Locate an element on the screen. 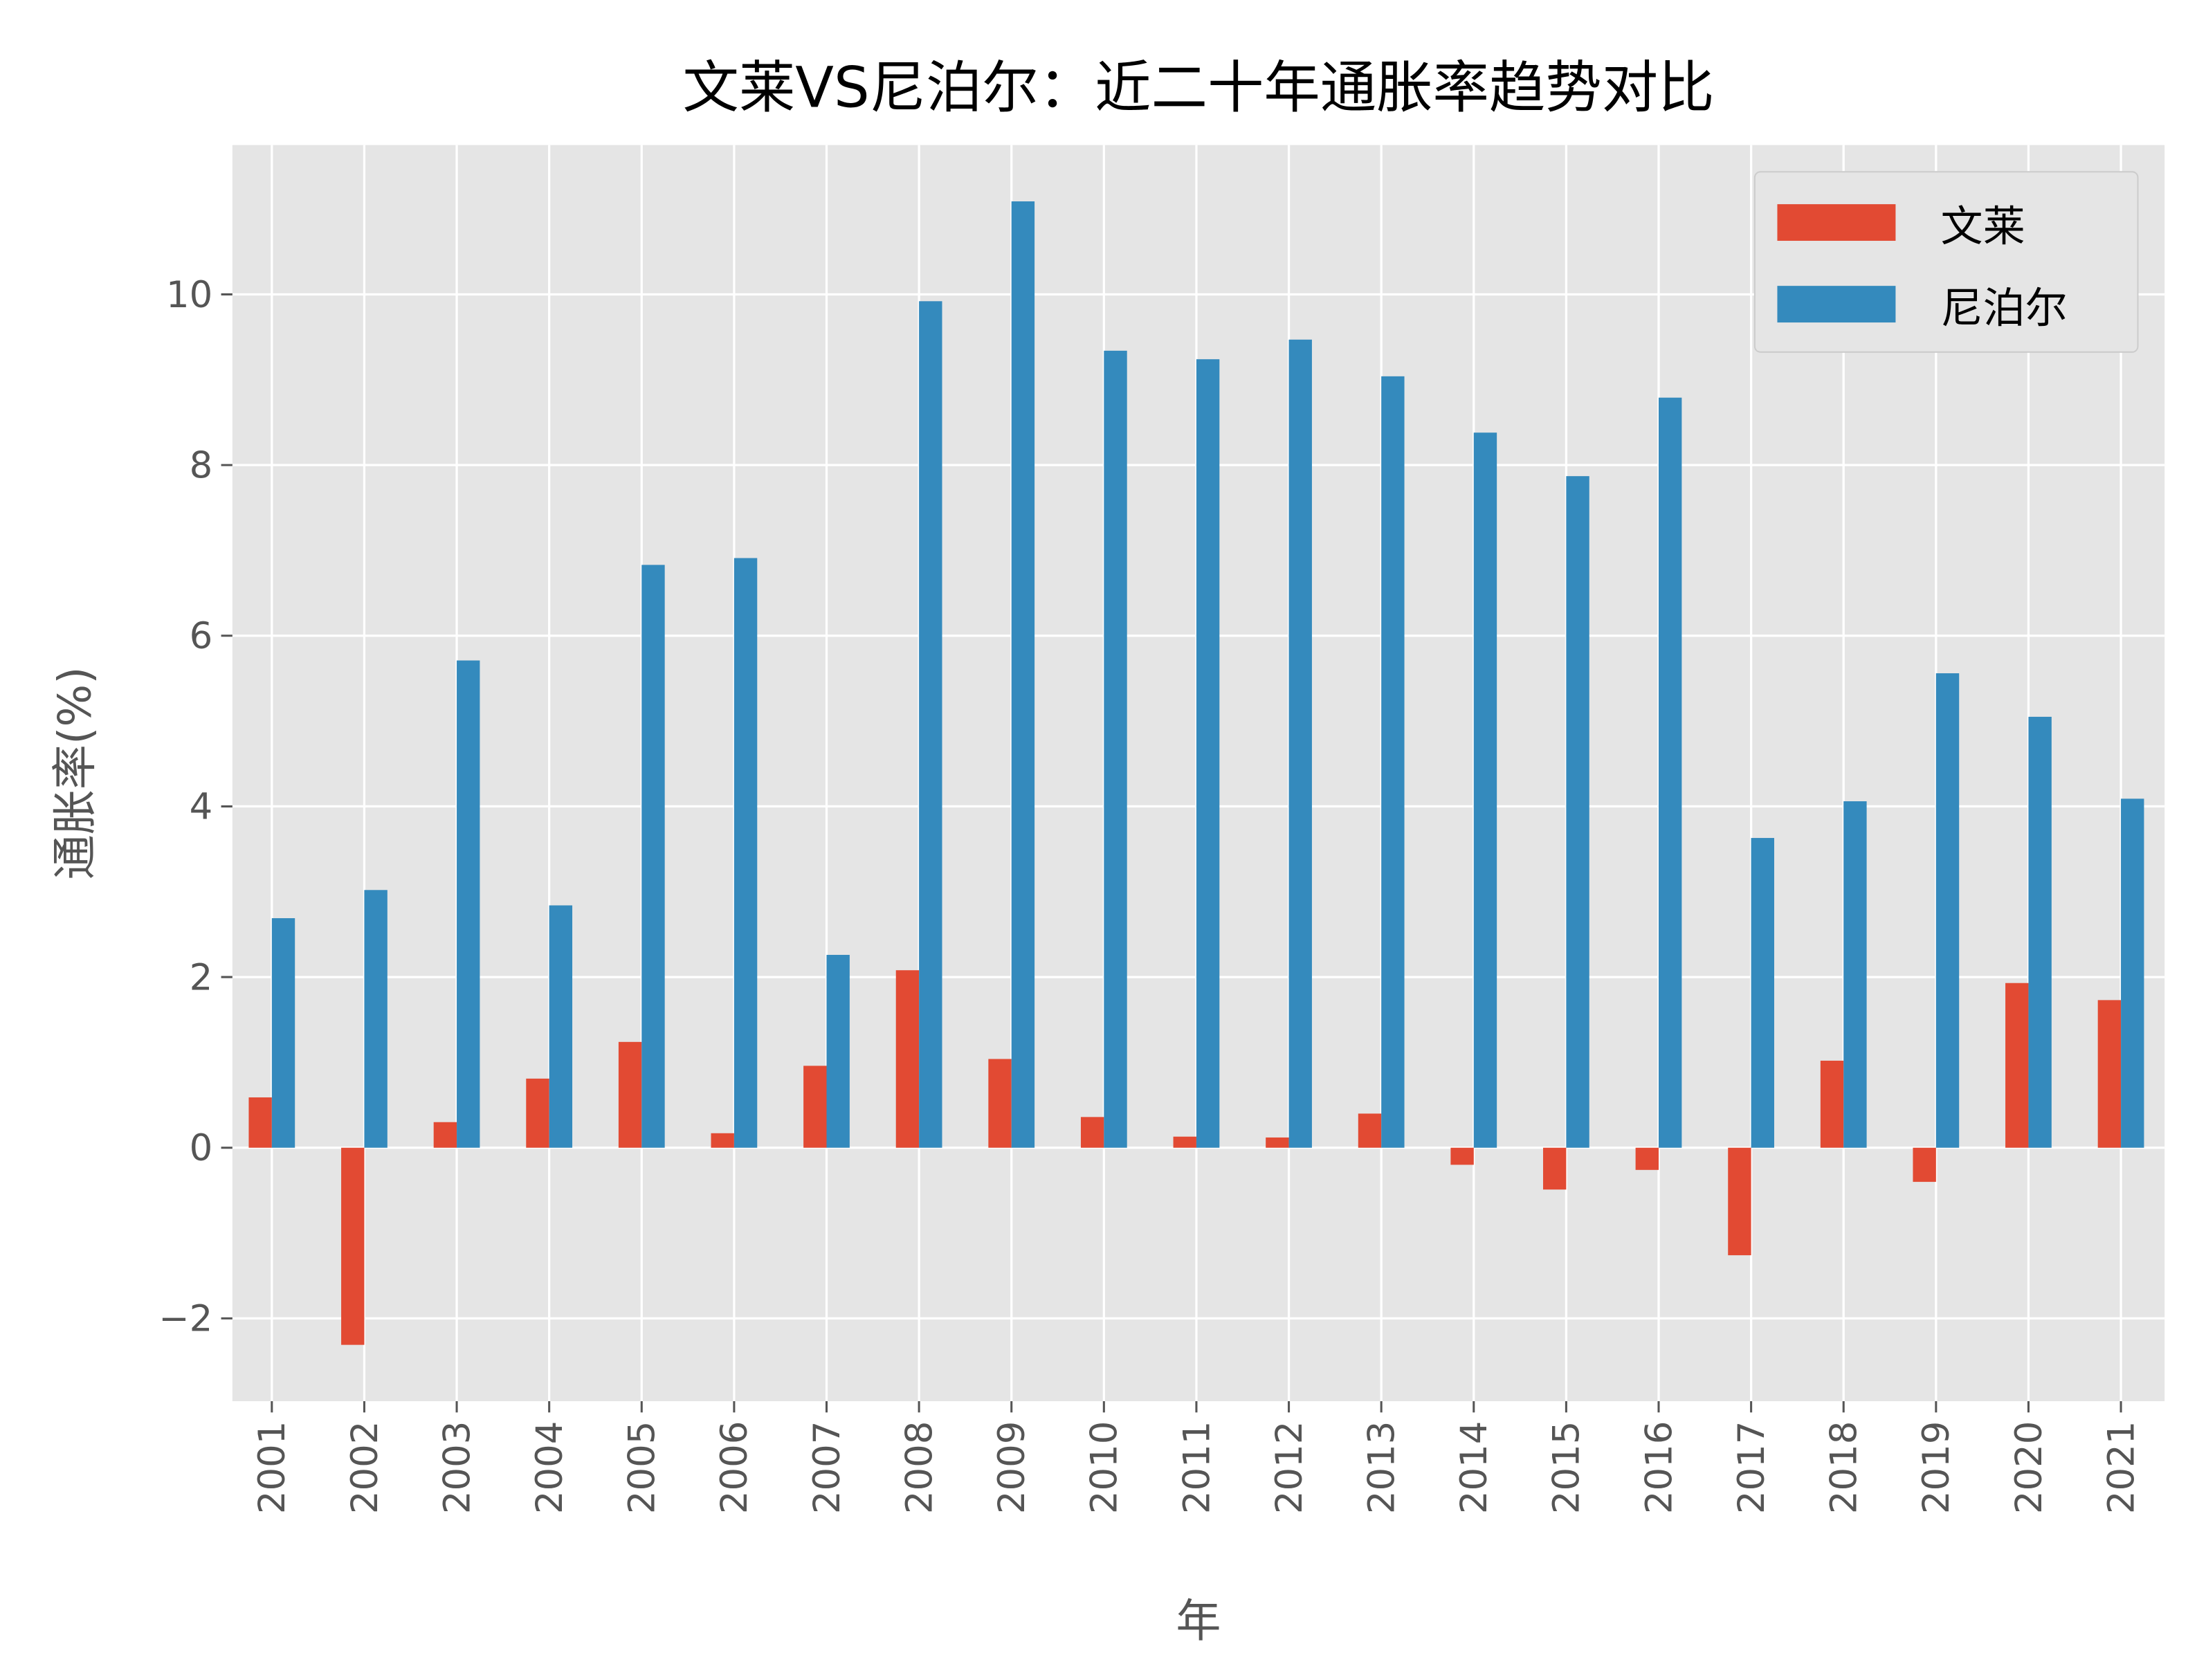  x-tick-label: 2002 is located at coordinates (365, 1468).